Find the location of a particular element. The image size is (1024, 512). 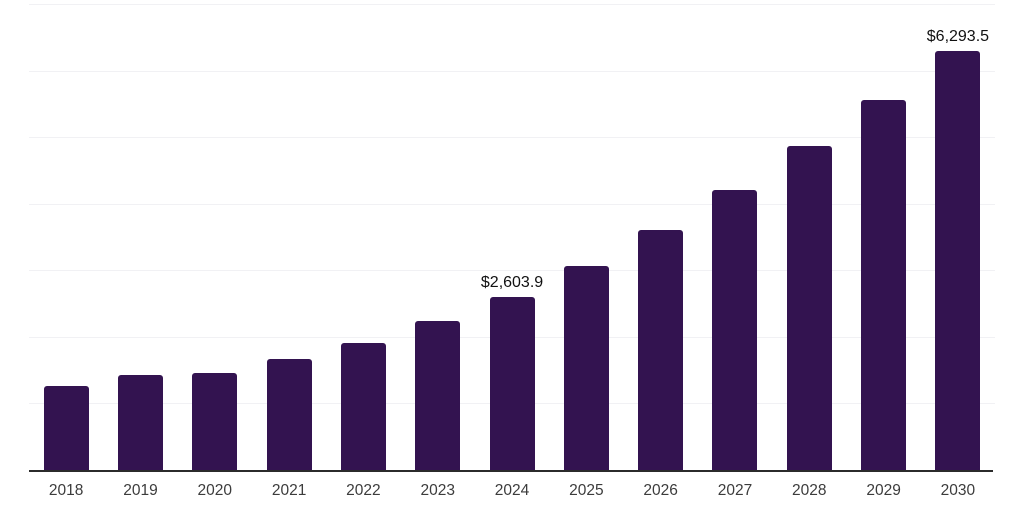

bar-slot-2019 is located at coordinates (140, 237).